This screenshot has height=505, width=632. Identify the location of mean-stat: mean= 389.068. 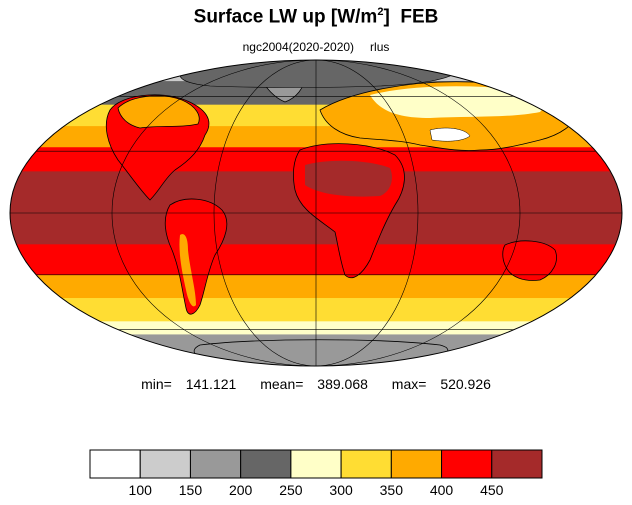
(314, 384).